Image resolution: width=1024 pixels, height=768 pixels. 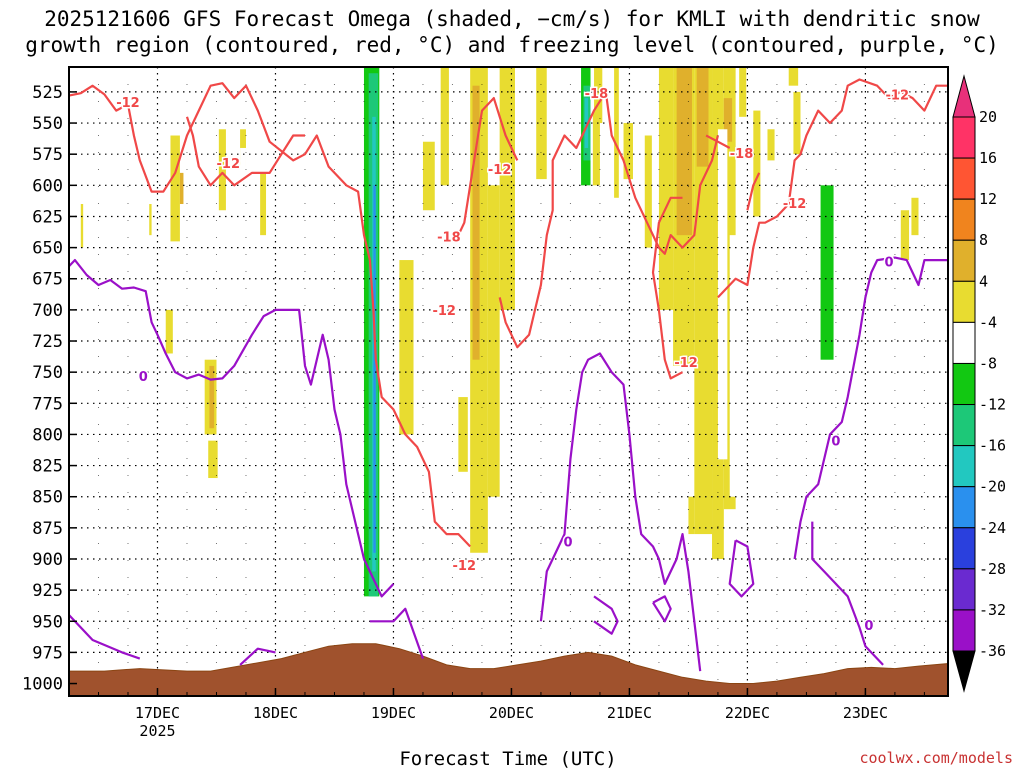 I want to click on x-tick-label-22DEC: 22DEC, so click(x=747, y=713).